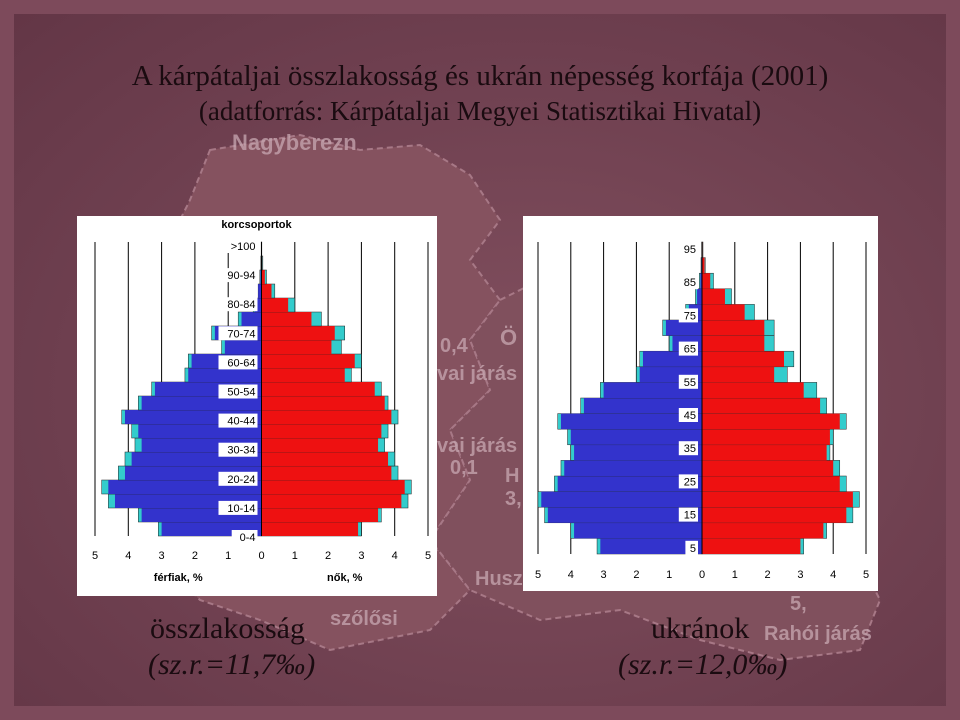 This screenshot has height=720, width=960. What do you see at coordinates (241, 393) in the screenshot?
I see `y-tick-label: 50-54` at bounding box center [241, 393].